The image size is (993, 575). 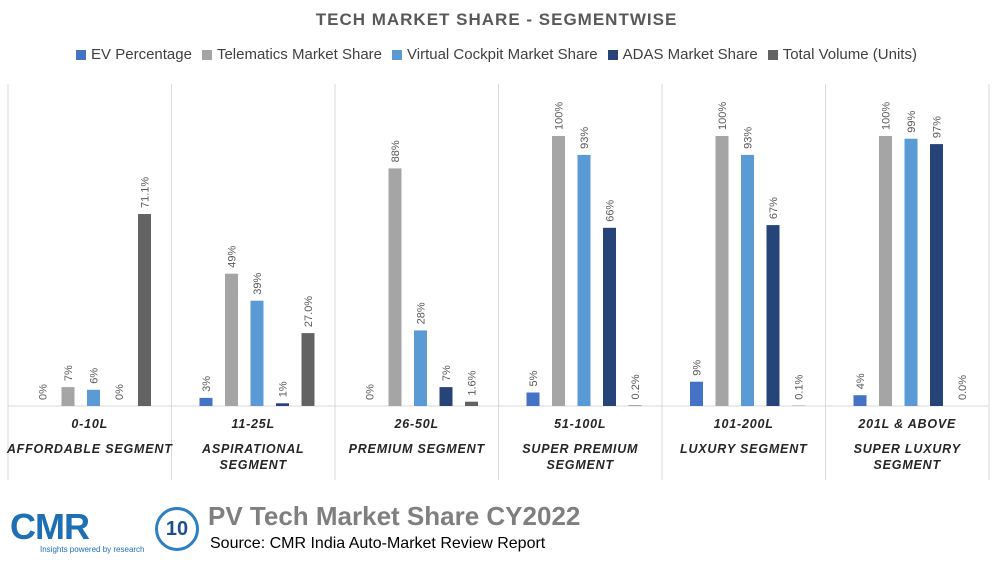 What do you see at coordinates (534, 378) in the screenshot?
I see `bar-label-3-0: 5%` at bounding box center [534, 378].